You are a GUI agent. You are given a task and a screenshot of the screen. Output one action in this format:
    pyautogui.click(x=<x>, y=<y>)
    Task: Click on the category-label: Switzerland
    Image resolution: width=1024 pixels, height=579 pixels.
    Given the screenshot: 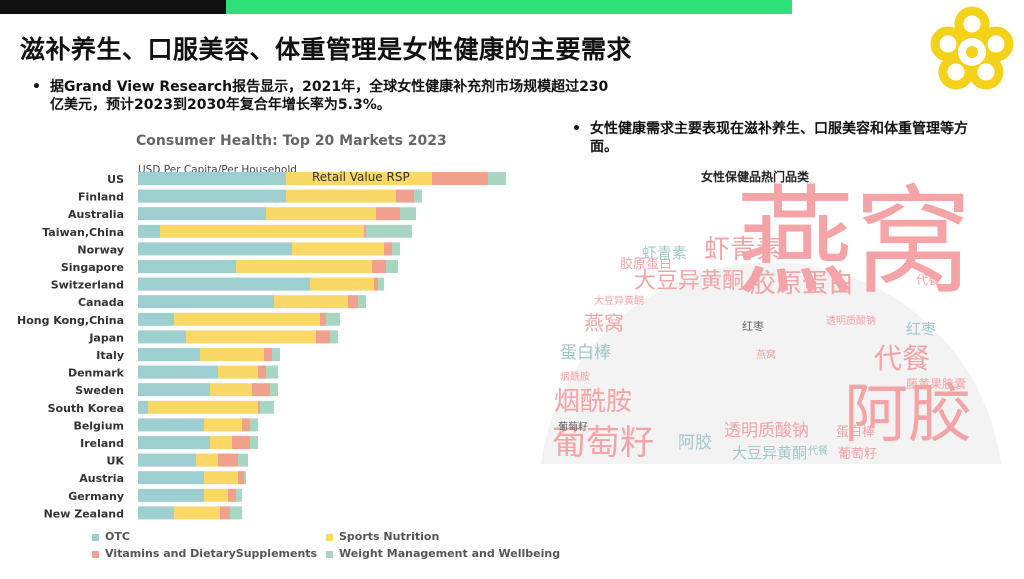 What is the action you would take?
    pyautogui.click(x=87, y=285)
    